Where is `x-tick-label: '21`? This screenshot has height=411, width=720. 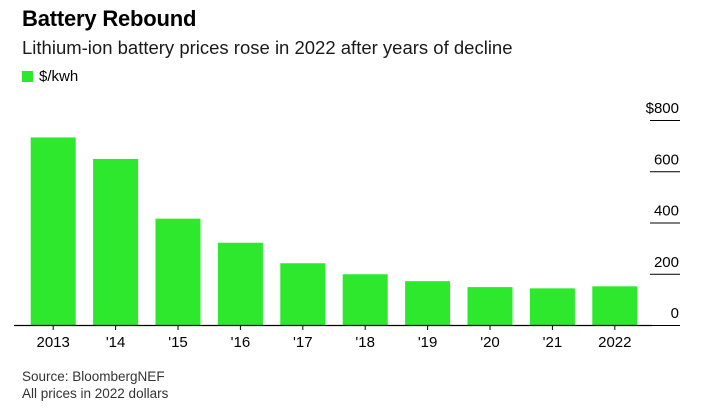
x-tick-label: '21 is located at coordinates (553, 342).